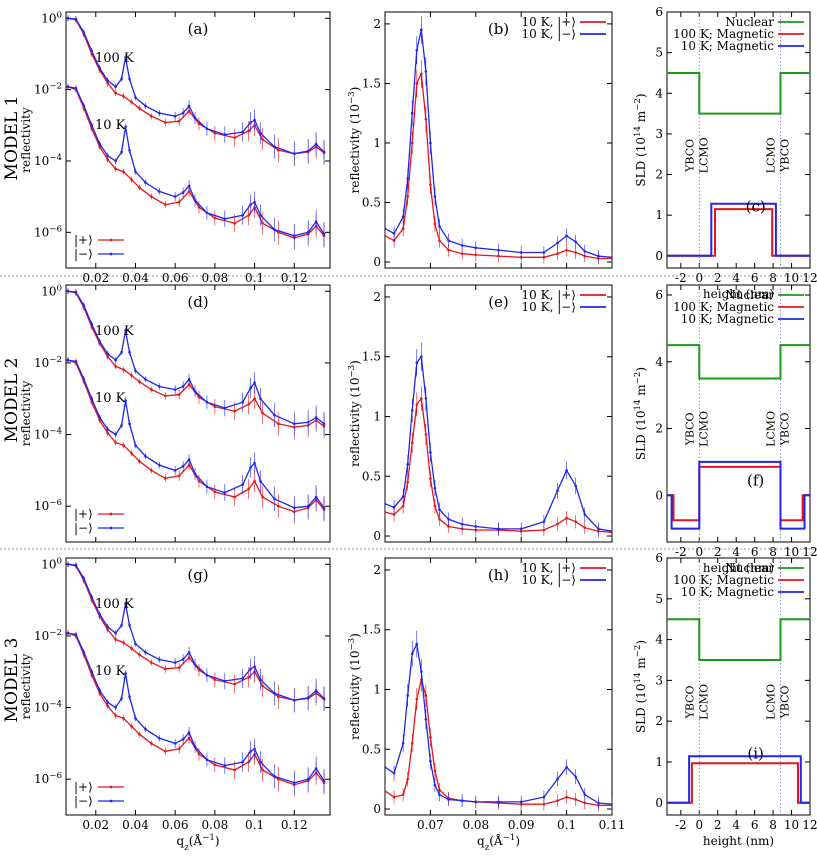  I want to click on layer-label: LCMO, so click(770, 429).